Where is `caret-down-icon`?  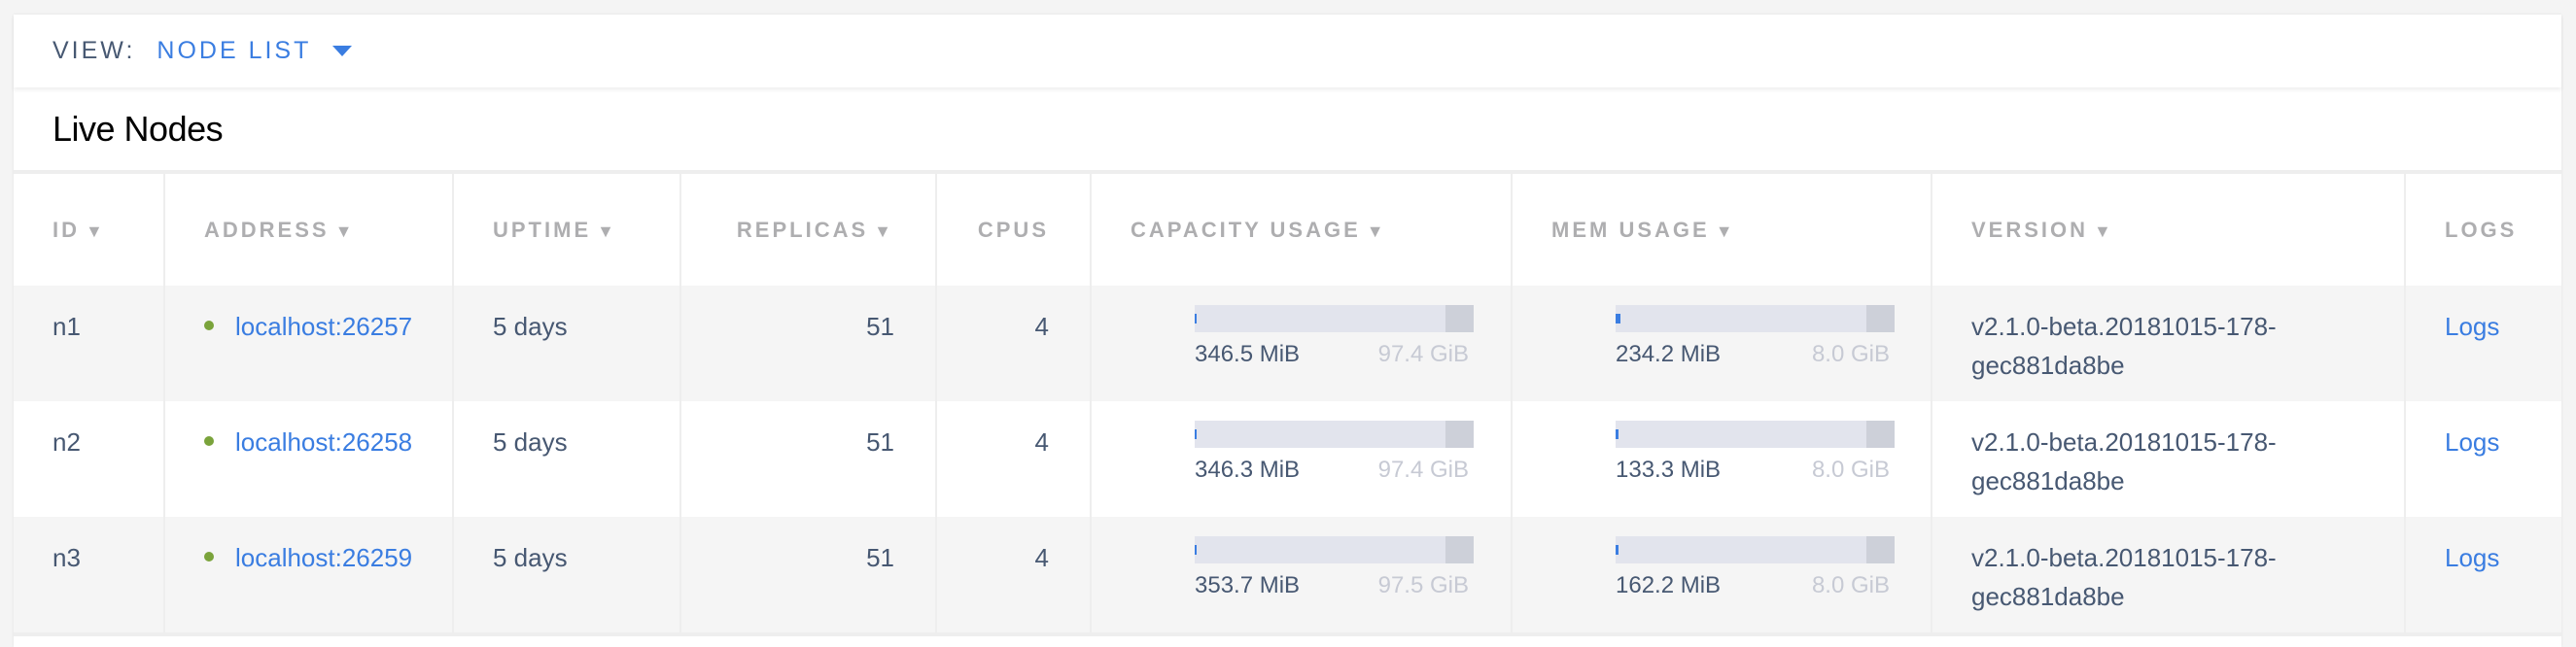 caret-down-icon is located at coordinates (342, 51).